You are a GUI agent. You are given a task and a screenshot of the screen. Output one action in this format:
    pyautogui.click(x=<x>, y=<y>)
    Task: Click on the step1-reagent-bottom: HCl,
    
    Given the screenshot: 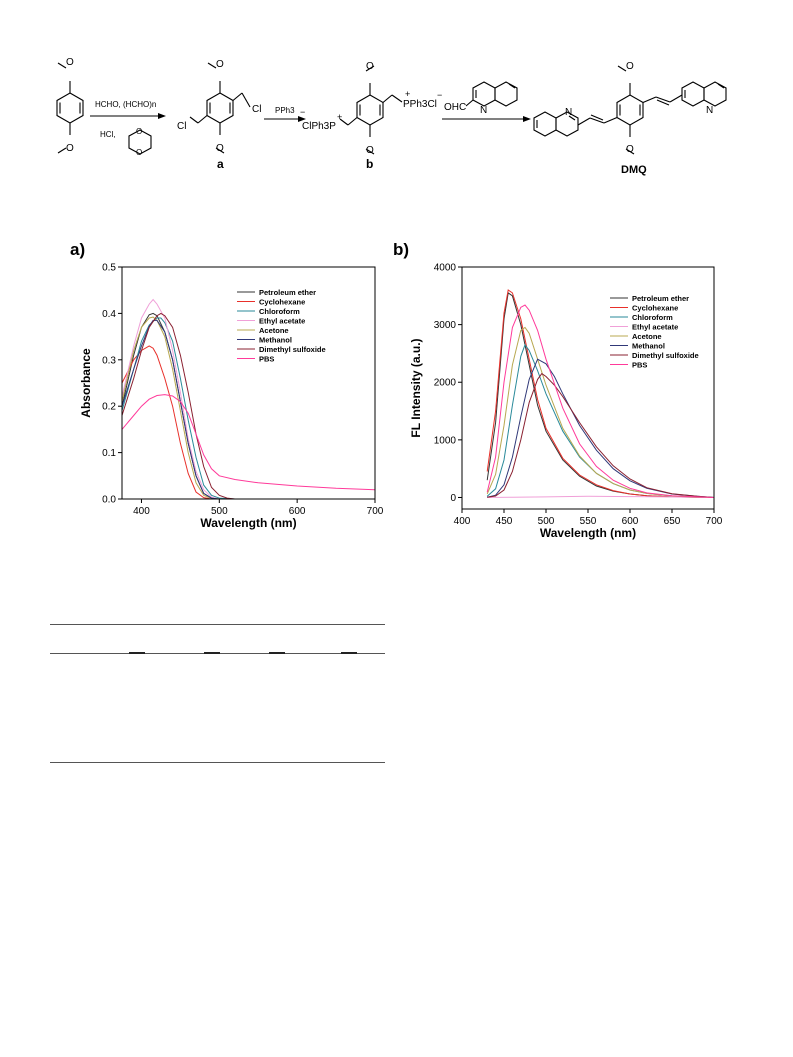 What is the action you would take?
    pyautogui.click(x=108, y=134)
    